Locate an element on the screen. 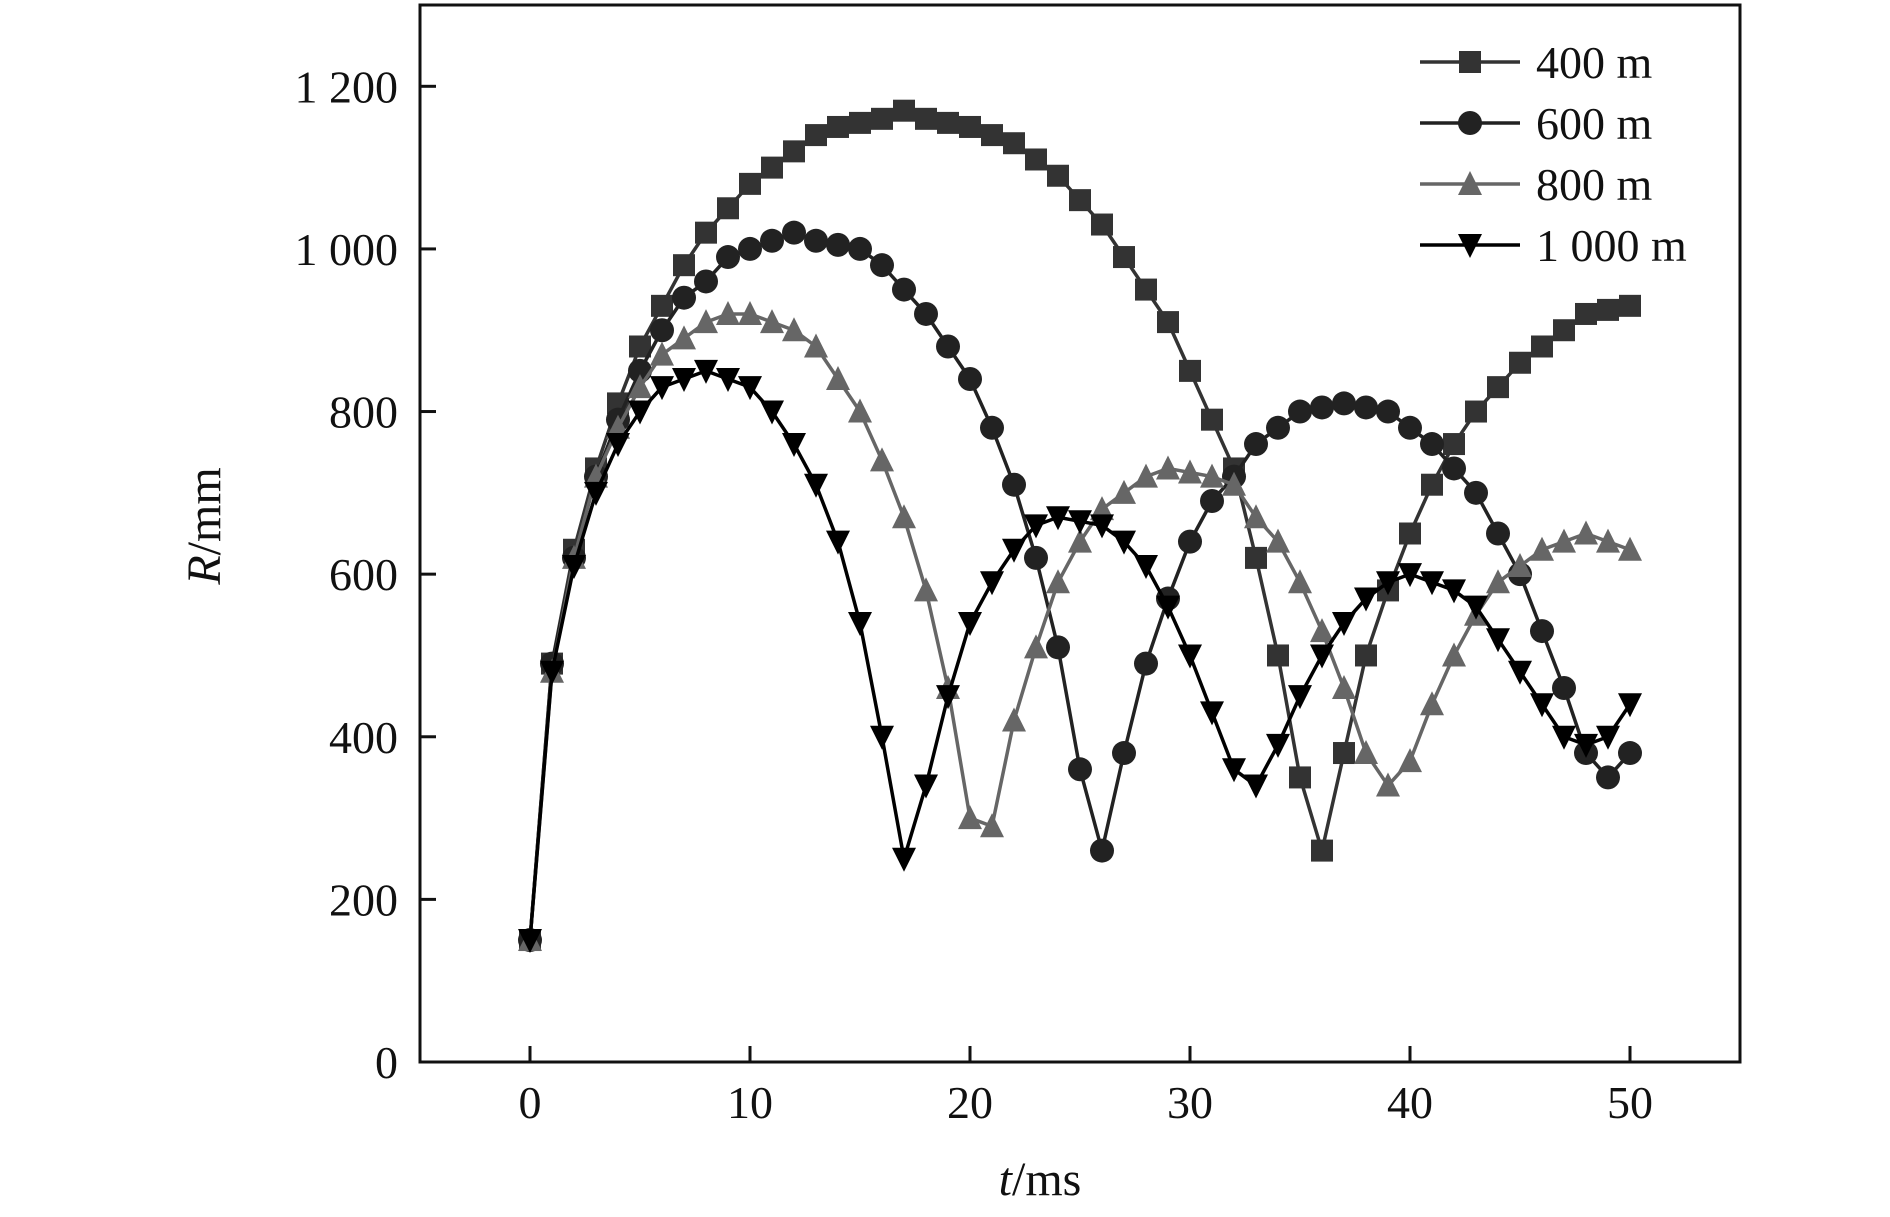  legend: 400 m 600 m 800 m 1 000 m is located at coordinates (1553, 154).